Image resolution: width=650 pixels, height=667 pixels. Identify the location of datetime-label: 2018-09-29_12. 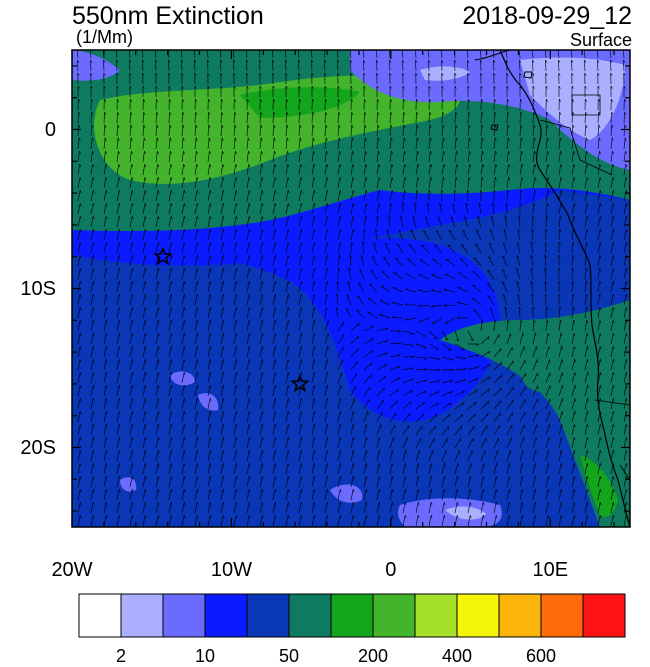
(547, 16).